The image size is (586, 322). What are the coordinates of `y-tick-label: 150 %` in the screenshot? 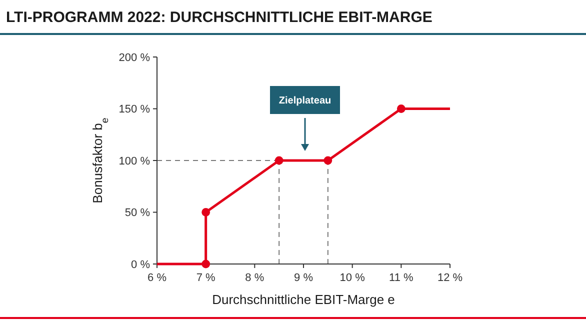 It's located at (134, 110).